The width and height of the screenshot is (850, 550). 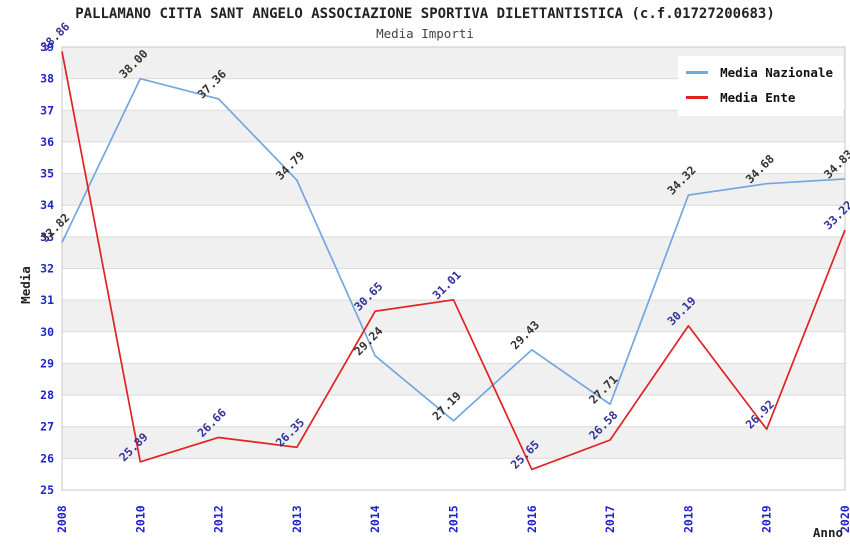 I want to click on x-axis-title: Anno, so click(x=828, y=532).